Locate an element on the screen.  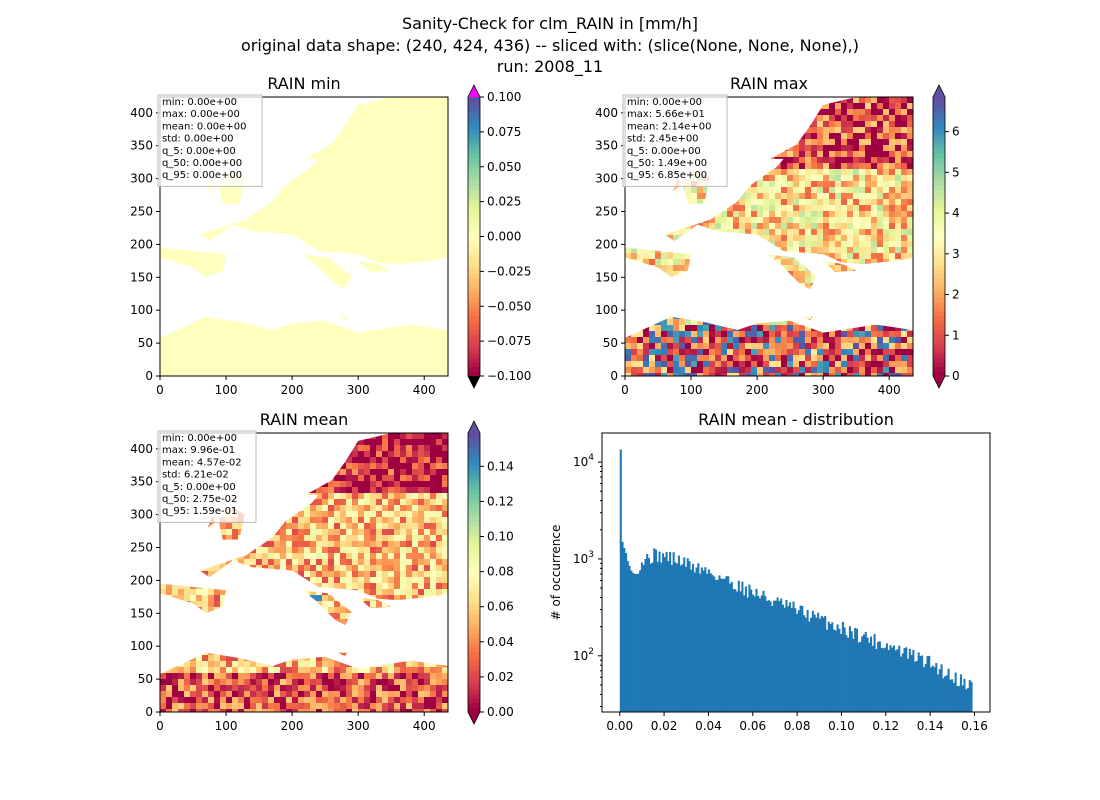
colorbar-extend-over is located at coordinates (939, 91).